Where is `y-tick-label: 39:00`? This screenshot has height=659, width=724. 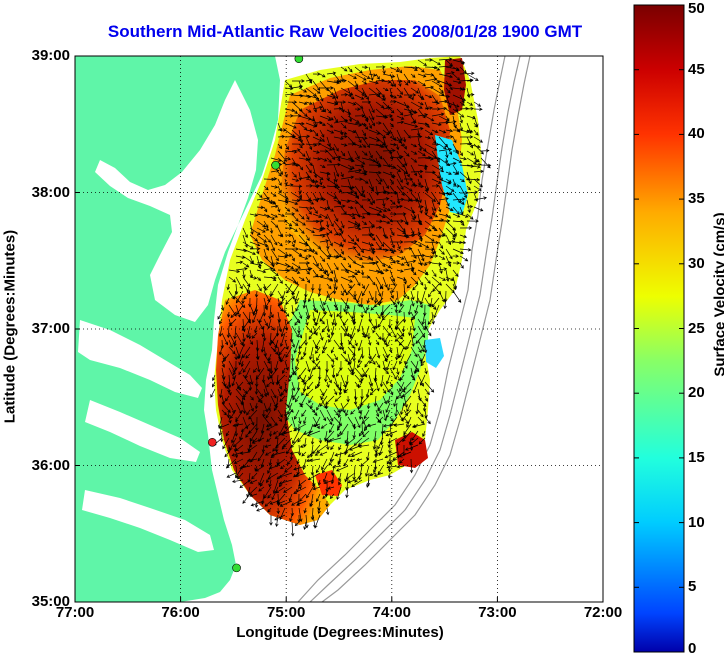
y-tick-label: 39:00 is located at coordinates (50, 55).